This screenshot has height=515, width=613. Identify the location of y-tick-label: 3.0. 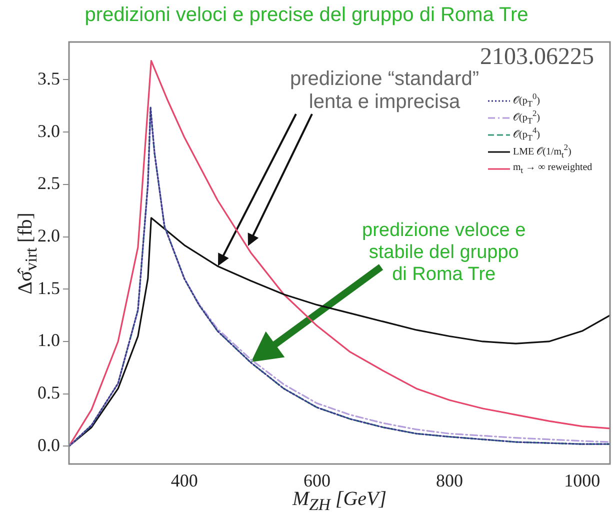
(49, 130).